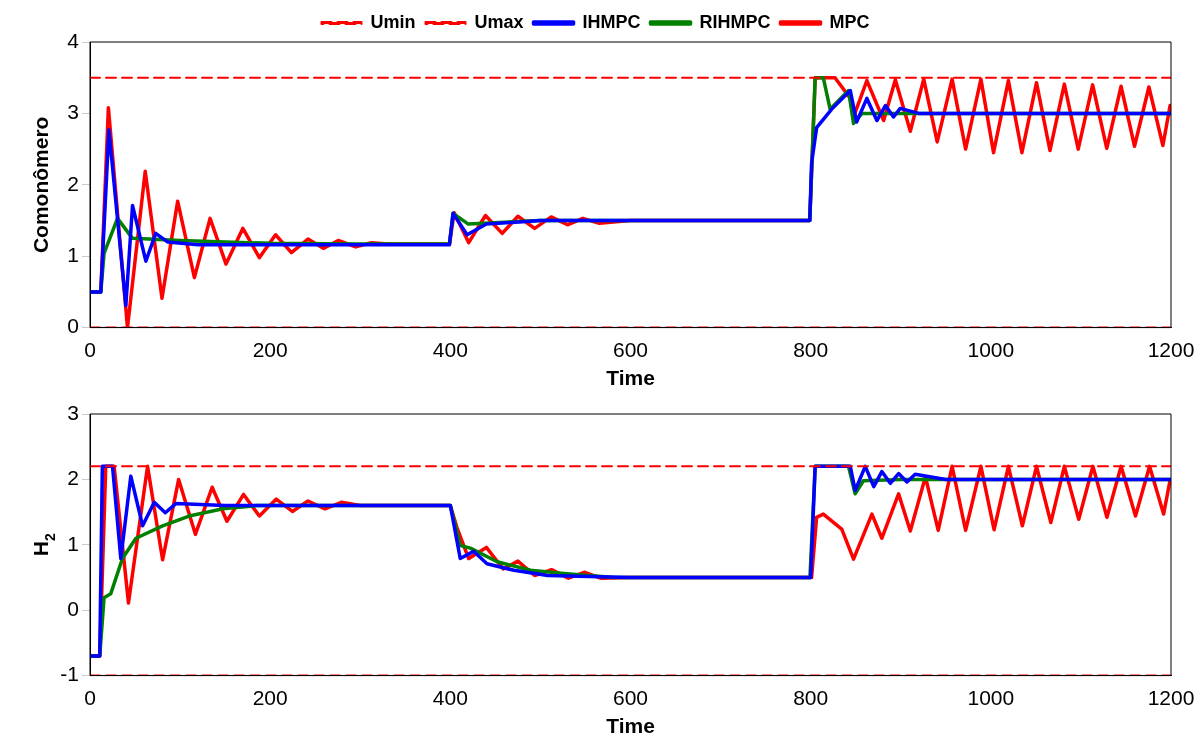  I want to click on legend-label: Umax, so click(499, 21).